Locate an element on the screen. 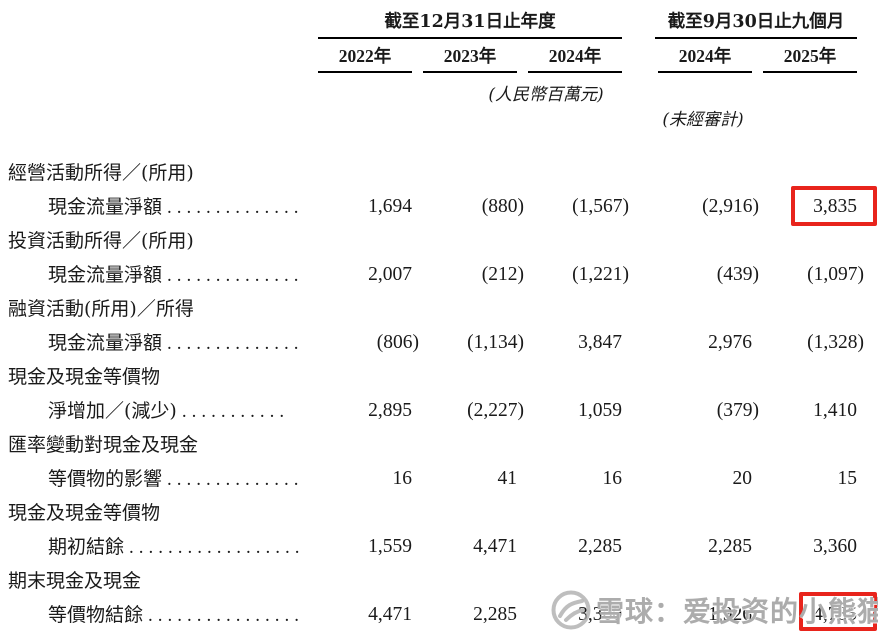 The height and width of the screenshot is (637, 878). highlight-box-ending-balance-2025 is located at coordinates (838, 611).